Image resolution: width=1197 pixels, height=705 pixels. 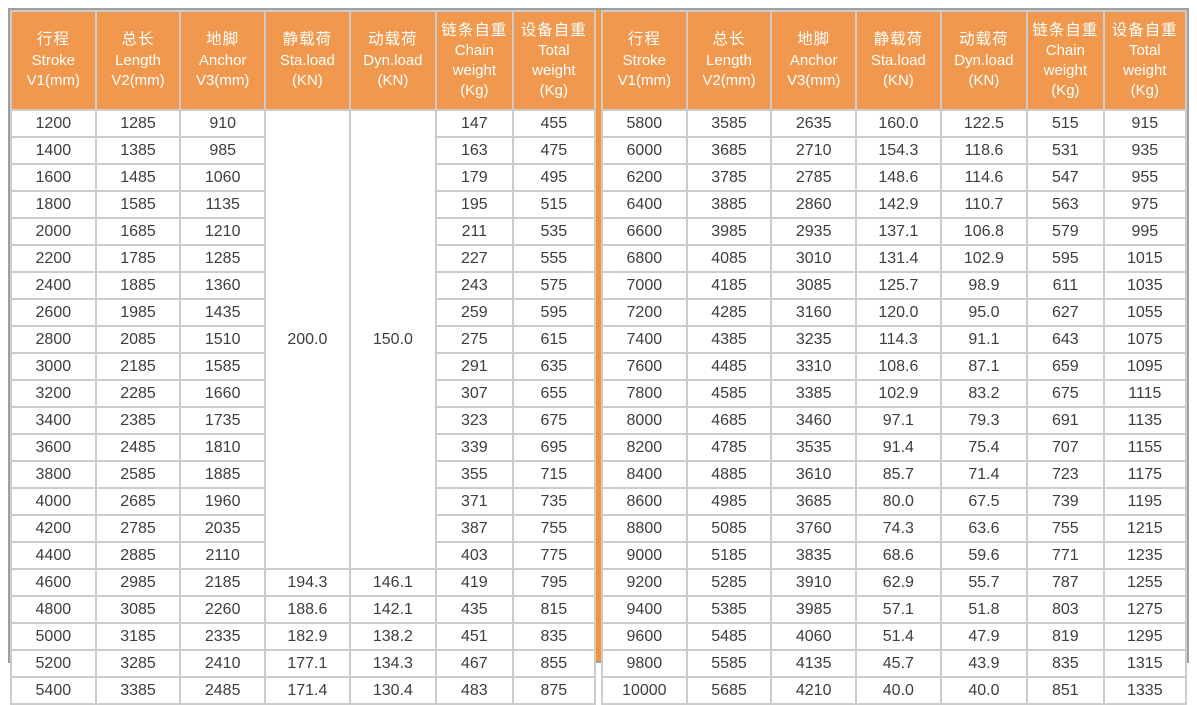 I want to click on cell-dyn-load: 91.1, so click(x=984, y=339).